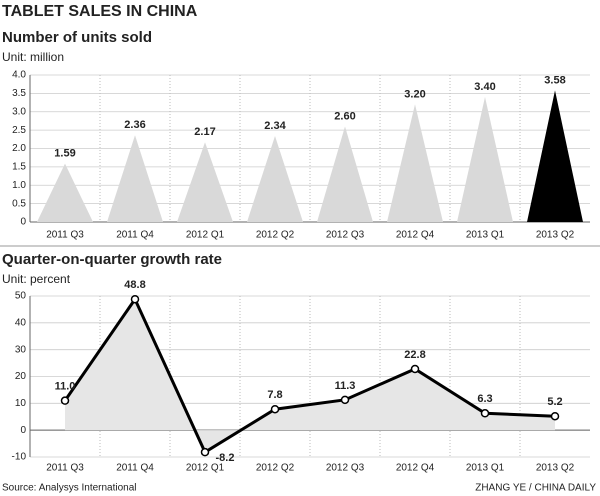  What do you see at coordinates (414, 94) in the screenshot?
I see `value-label: 3.20` at bounding box center [414, 94].